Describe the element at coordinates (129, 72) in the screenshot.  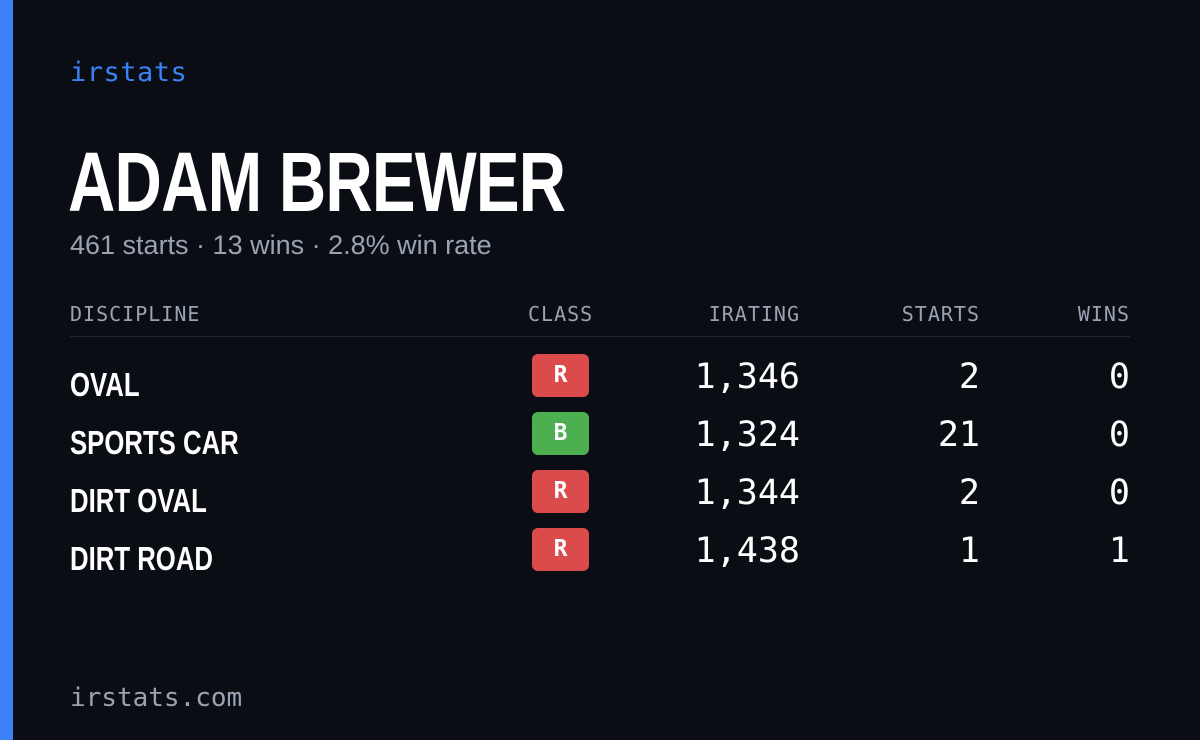
I see `brand-logo-text: irstats` at that location.